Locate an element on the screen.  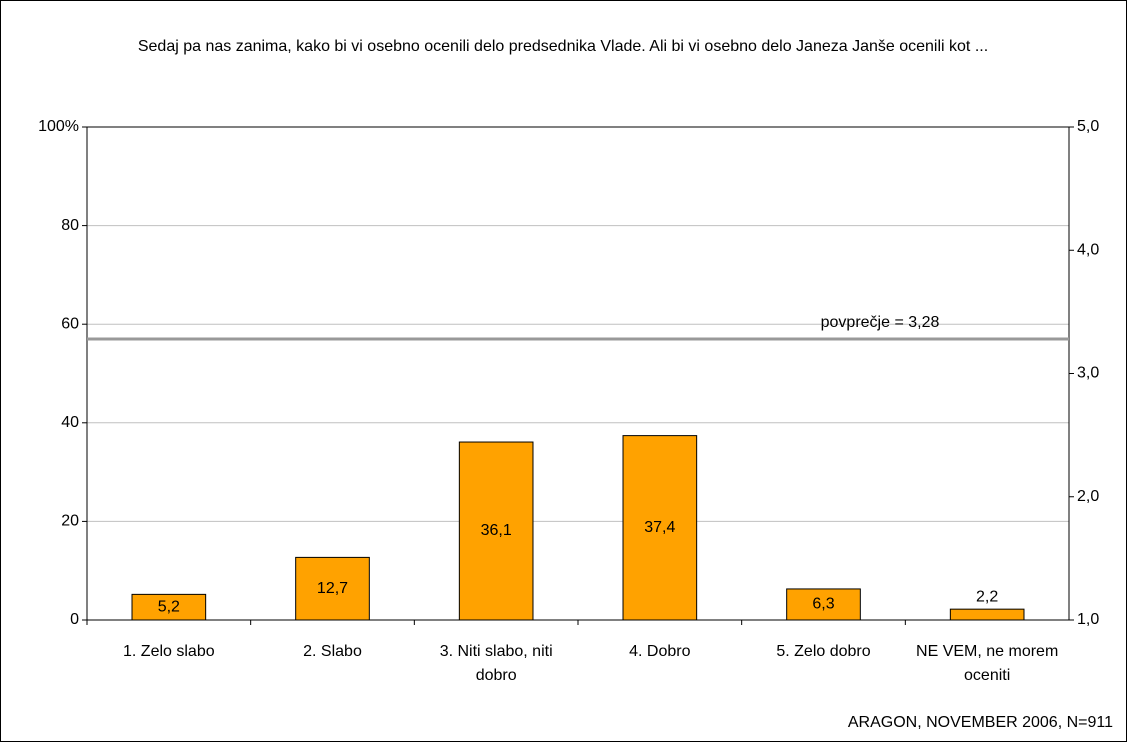
y-tick-label: 60 is located at coordinates (70, 323).